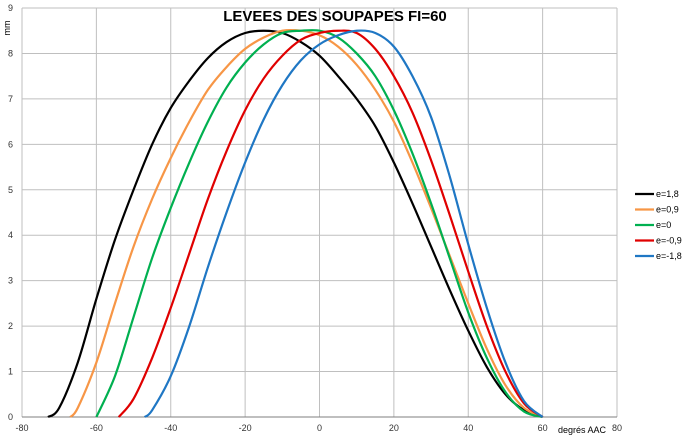  What do you see at coordinates (667, 194) in the screenshot?
I see `legend-label-0: e=1,8` at bounding box center [667, 194].